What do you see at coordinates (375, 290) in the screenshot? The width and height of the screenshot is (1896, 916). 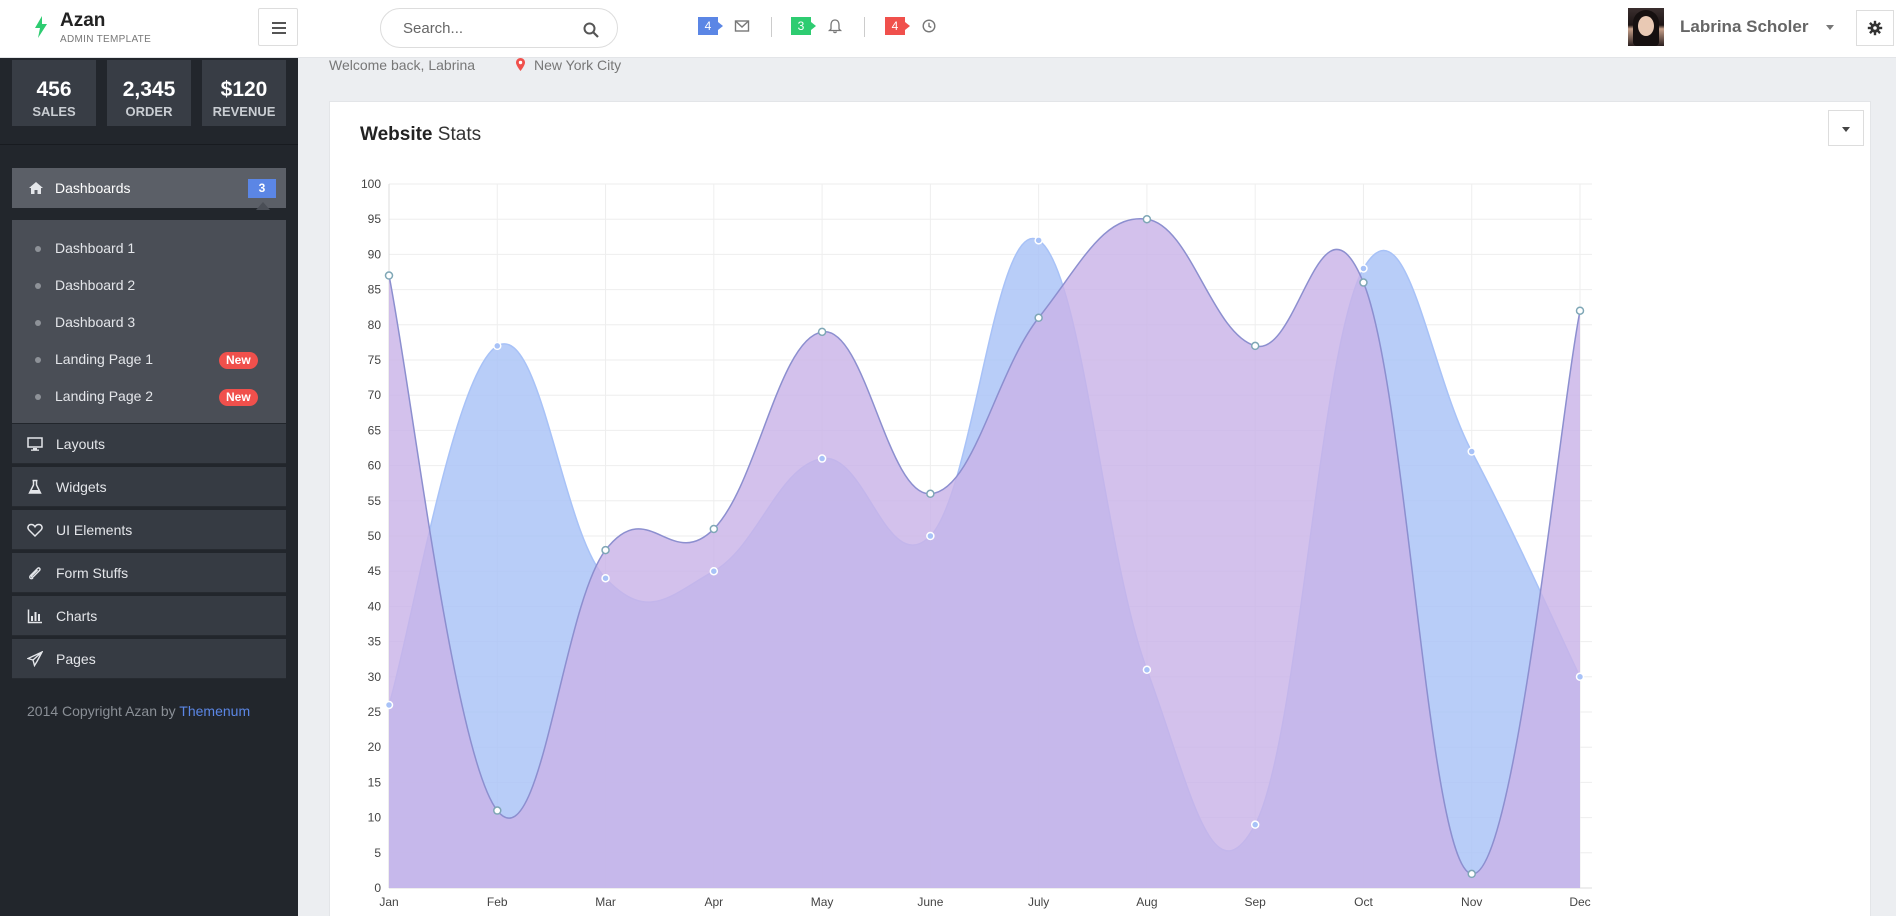 I see `y-tick-label: 85` at bounding box center [375, 290].